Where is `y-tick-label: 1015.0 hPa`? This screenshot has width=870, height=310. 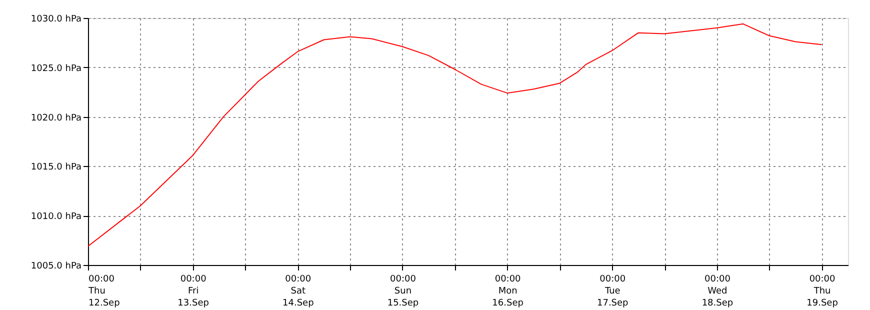 y-tick-label: 1015.0 hPa is located at coordinates (56, 167).